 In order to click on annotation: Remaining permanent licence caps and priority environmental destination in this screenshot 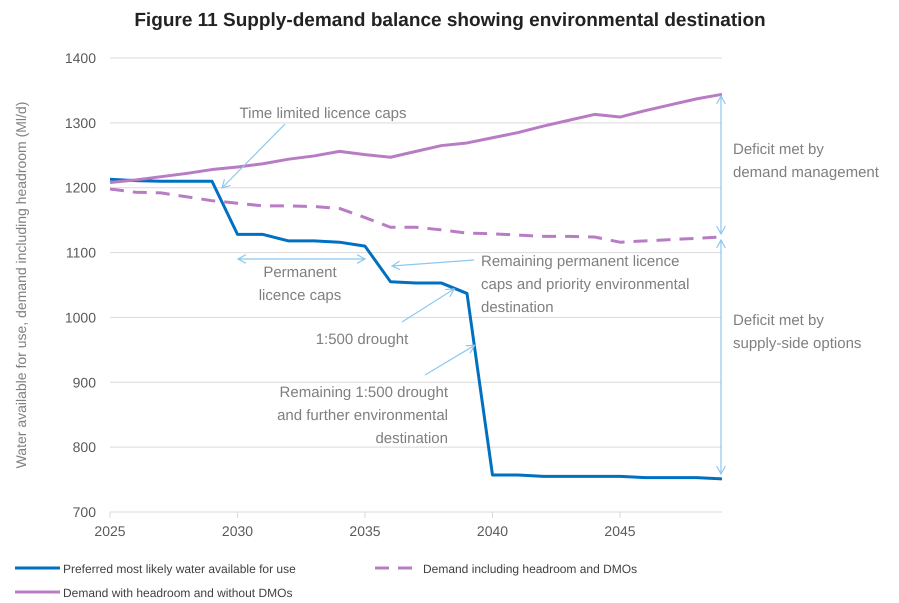, I will do `click(585, 284)`.